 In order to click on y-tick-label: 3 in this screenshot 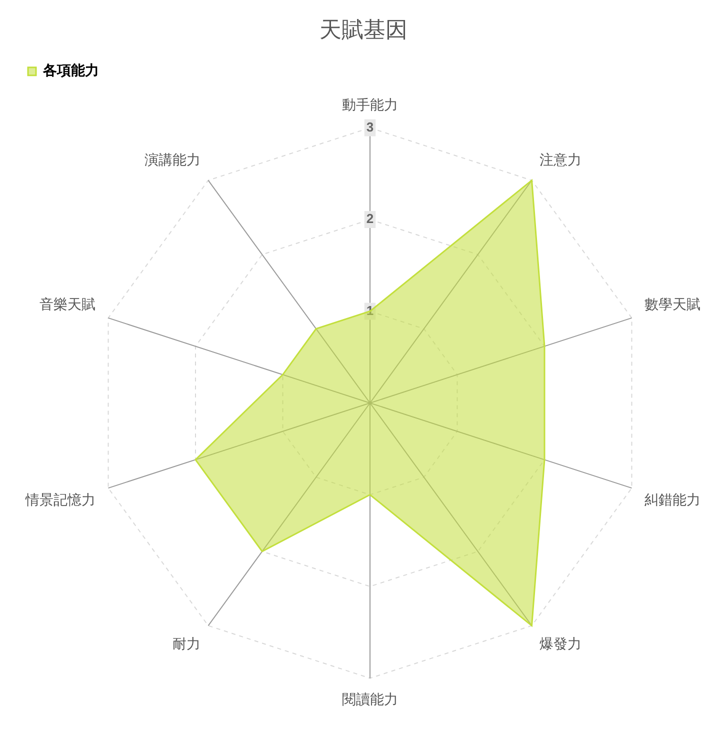, I will do `click(370, 126)`.